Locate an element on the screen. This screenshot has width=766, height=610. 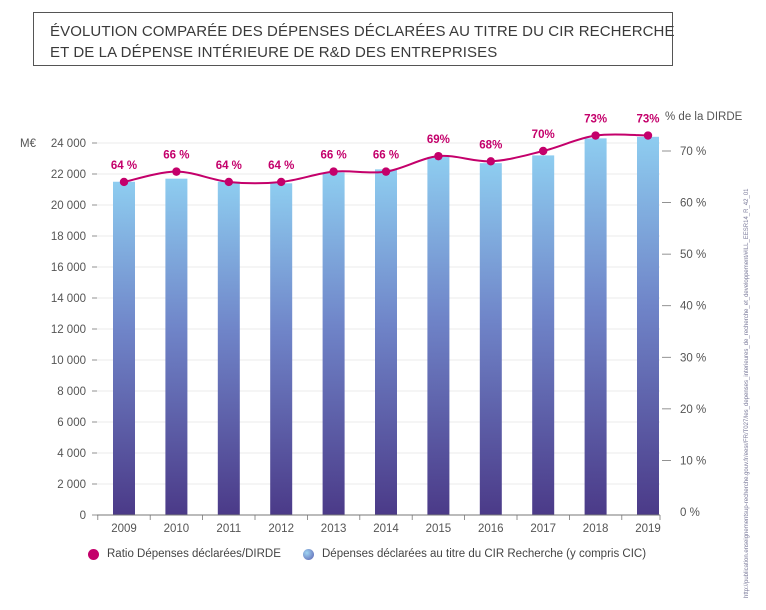
left-tick-label: 14 000 is located at coordinates (68, 299).